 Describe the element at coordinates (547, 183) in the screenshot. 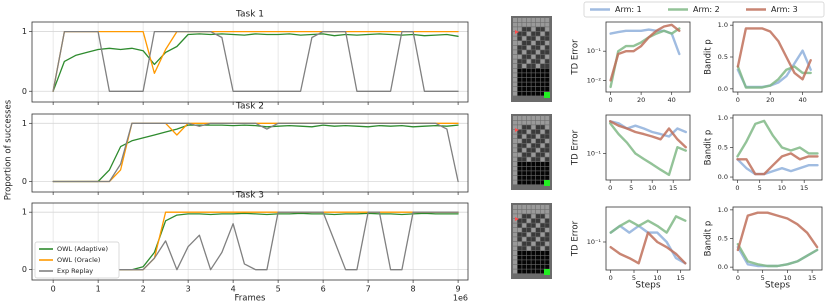

I see `gridworld-goal` at that location.